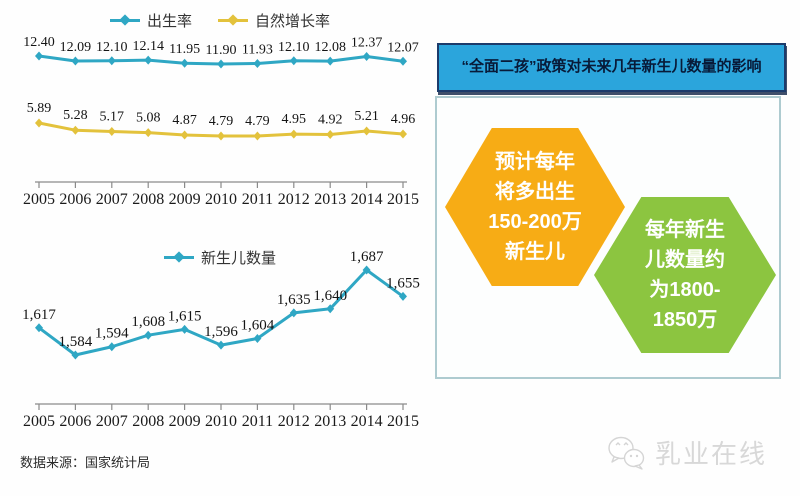  I want to click on data-label: 12.40, so click(39, 42).